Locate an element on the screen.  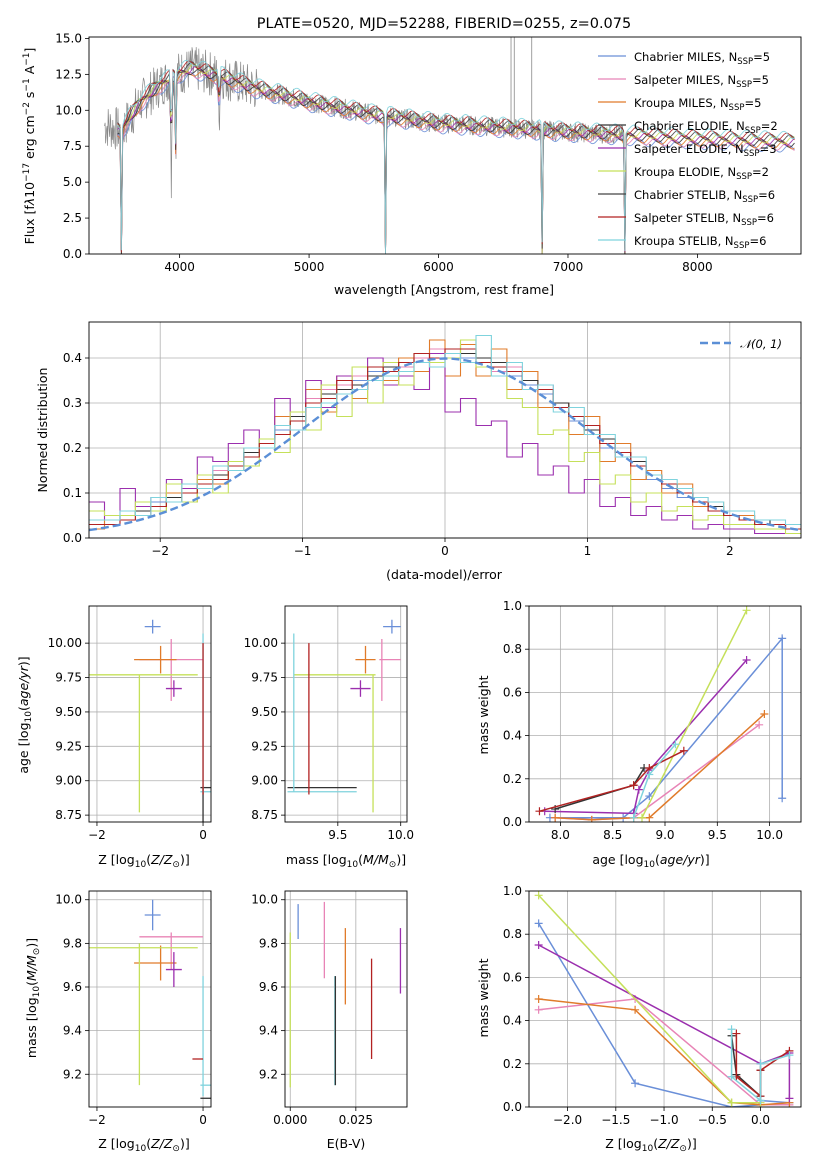
weight-z-ylabel: mass weight is located at coordinates (483, 997).